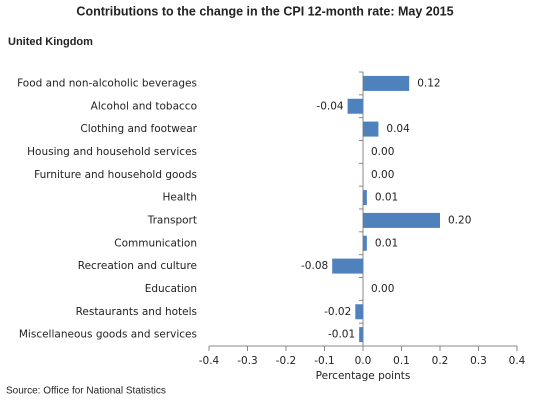 The height and width of the screenshot is (401, 547). I want to click on source-note: Source: Office for National Statistics, so click(86, 391).